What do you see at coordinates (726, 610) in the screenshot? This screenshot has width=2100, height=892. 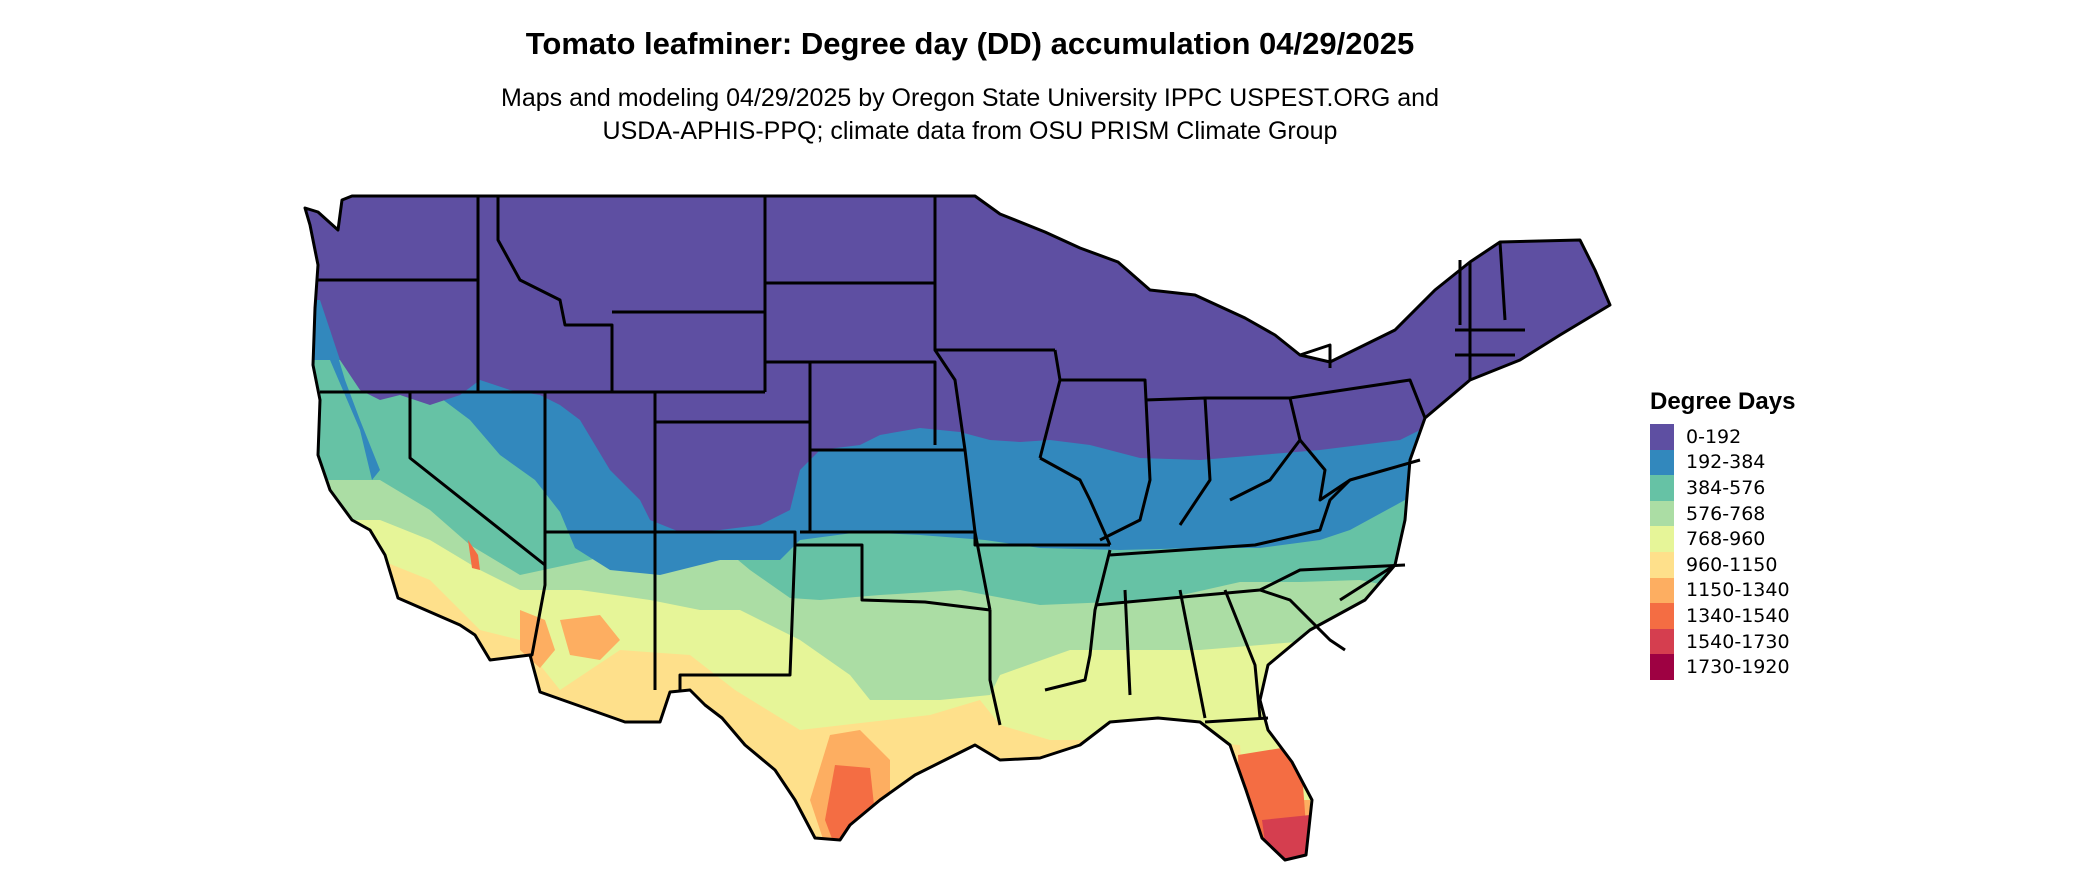 I see `nm-tx-border` at bounding box center [726, 610].